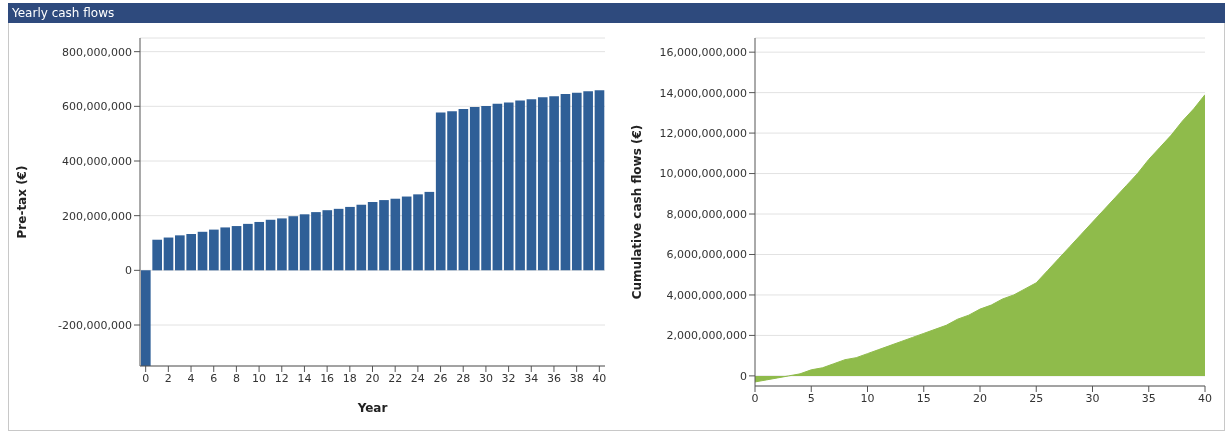 The image size is (1225, 433). Describe the element at coordinates (327, 378) in the screenshot. I see `x-tick-label: 16` at that location.